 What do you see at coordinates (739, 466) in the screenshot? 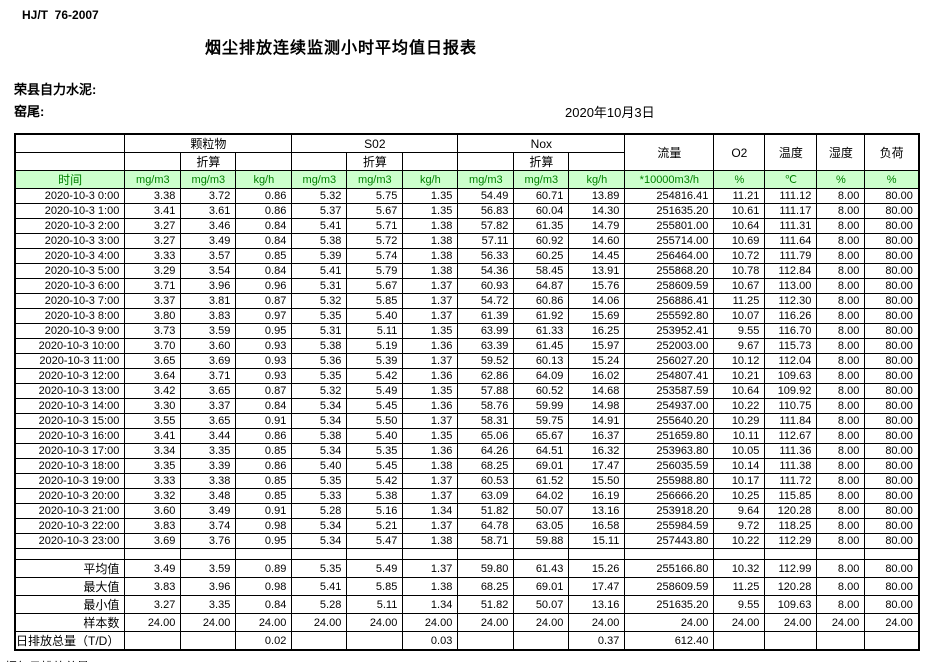
I see `value-cell: 10.14` at bounding box center [739, 466].